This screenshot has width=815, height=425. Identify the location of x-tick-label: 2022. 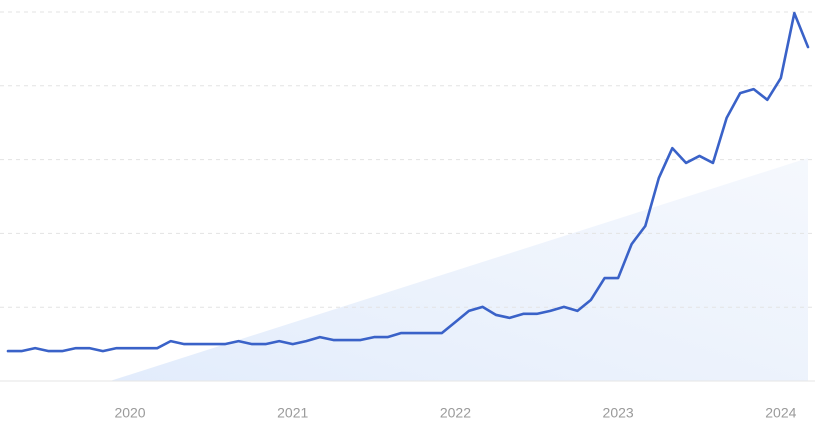
(455, 413).